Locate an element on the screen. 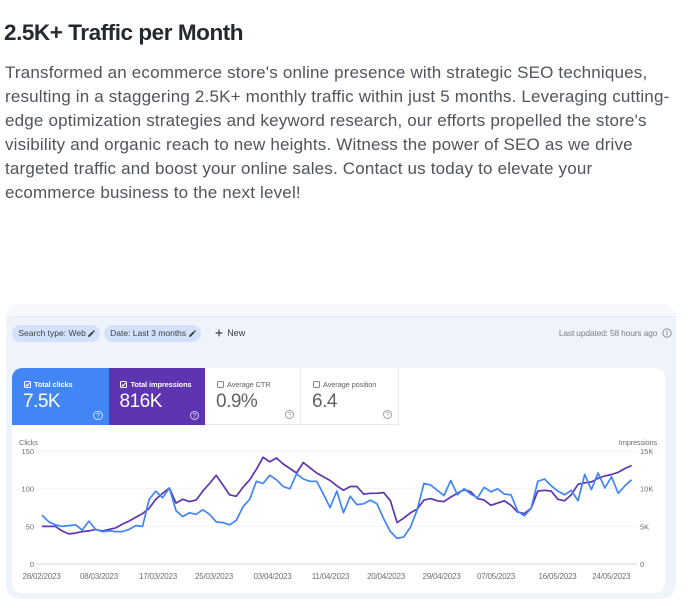 Image resolution: width=695 pixels, height=601 pixels. svg-text: 5K is located at coordinates (644, 526).